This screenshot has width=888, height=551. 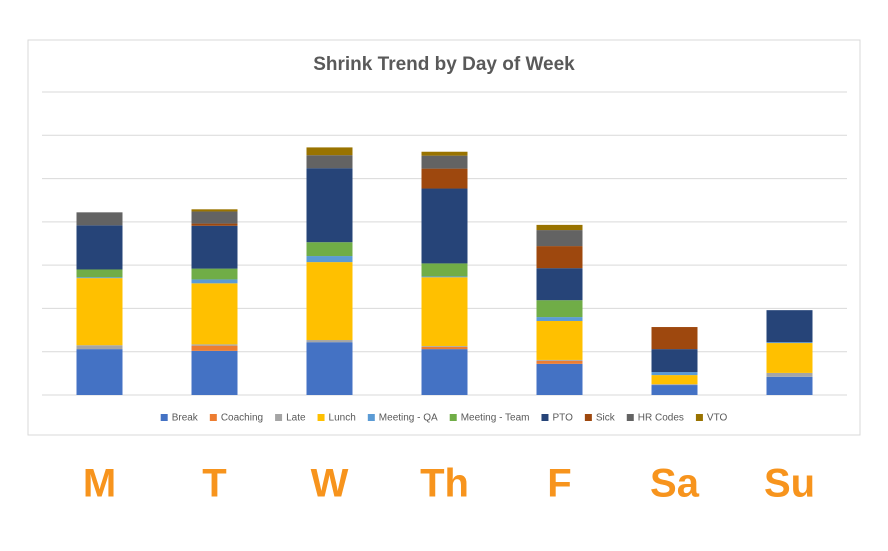 What do you see at coordinates (789, 484) in the screenshot?
I see `day-label: Su` at bounding box center [789, 484].